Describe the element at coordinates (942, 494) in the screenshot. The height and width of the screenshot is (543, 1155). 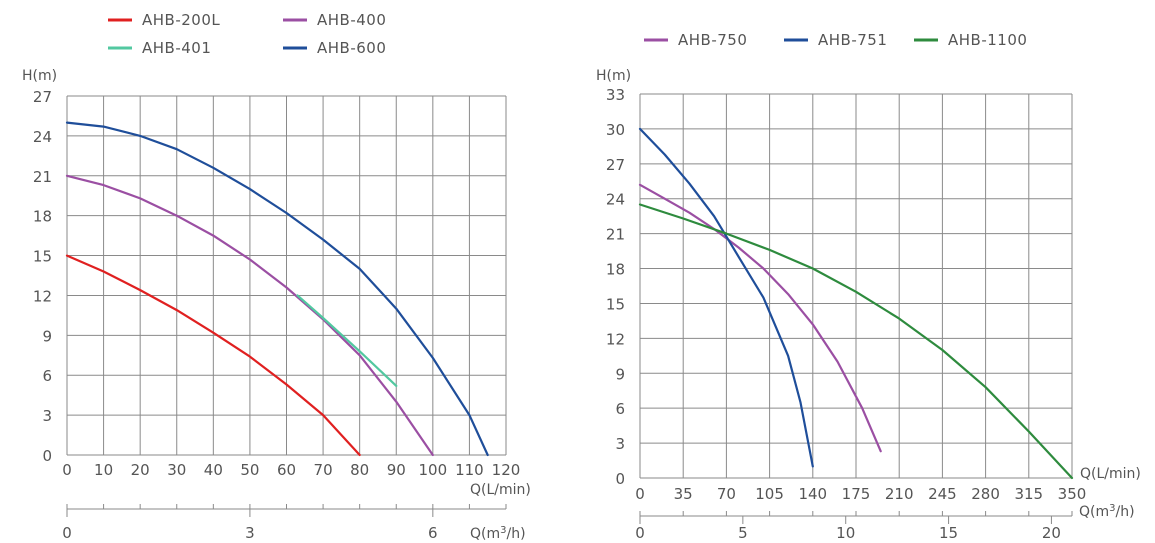
I see `x-tick-label: 245` at that location.